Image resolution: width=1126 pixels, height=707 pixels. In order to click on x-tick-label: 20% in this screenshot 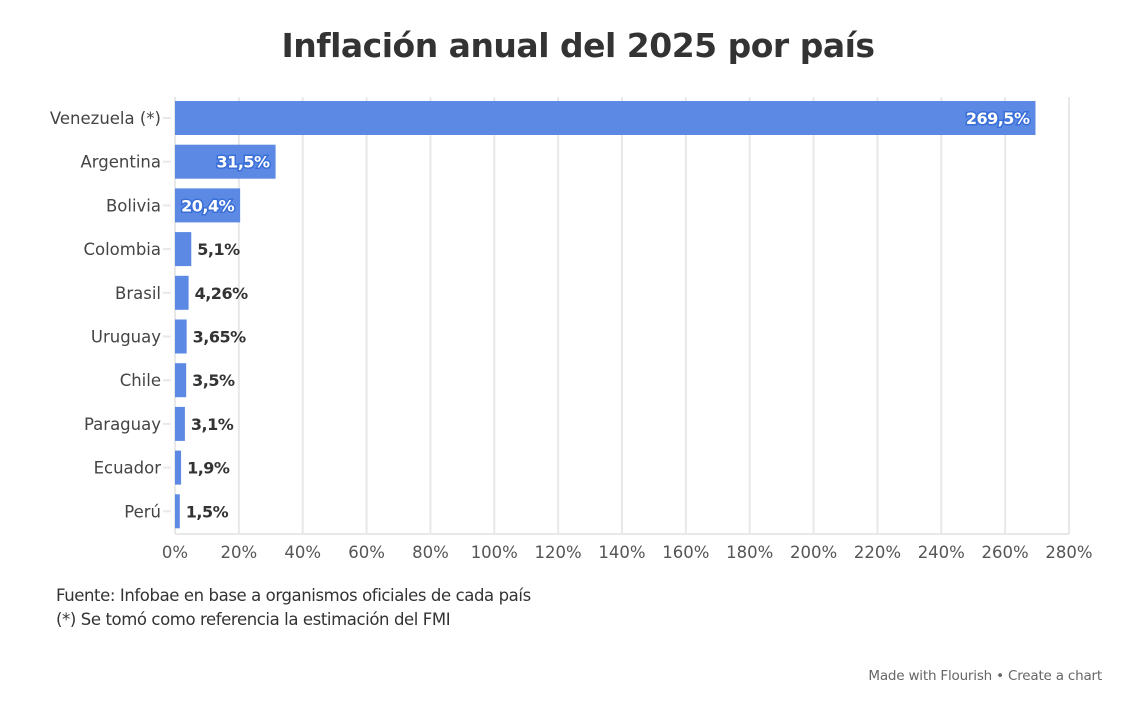, I will do `click(239, 552)`.